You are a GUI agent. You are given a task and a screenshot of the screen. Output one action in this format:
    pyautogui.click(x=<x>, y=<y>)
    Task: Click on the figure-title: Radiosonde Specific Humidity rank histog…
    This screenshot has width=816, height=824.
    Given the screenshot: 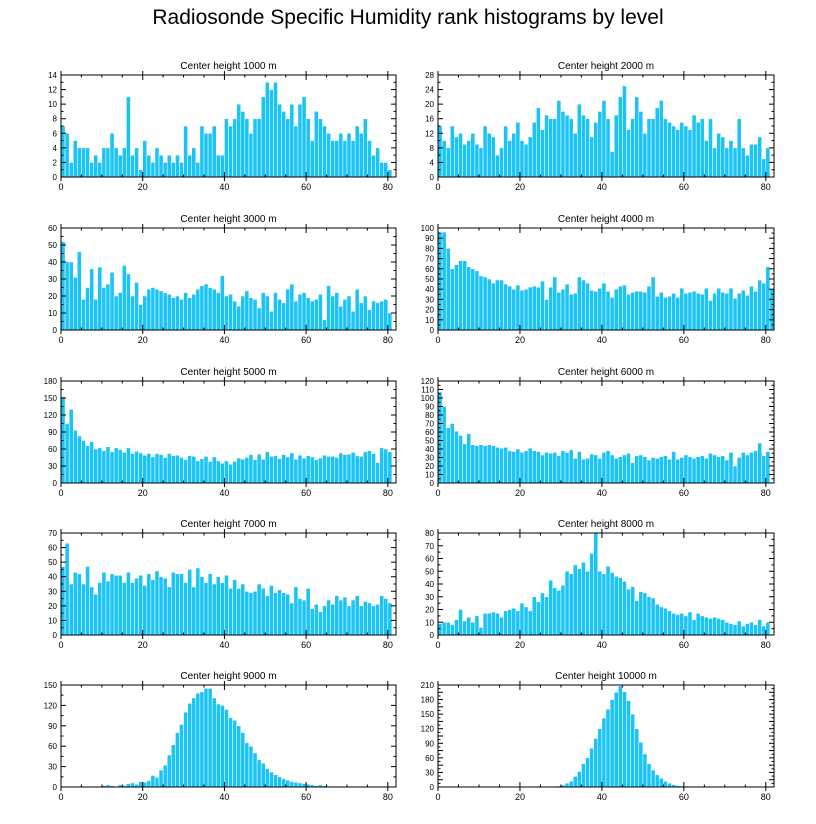 What is the action you would take?
    pyautogui.click(x=408, y=17)
    